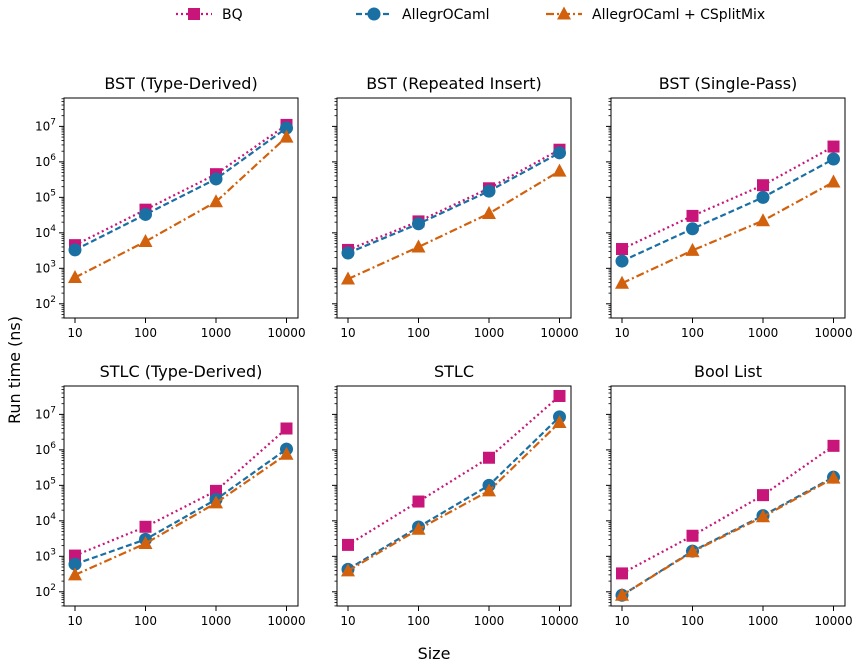 This screenshot has width=858, height=664. What do you see at coordinates (45, 413) in the screenshot?
I see `y-tick-label: 10⁷` at bounding box center [45, 413].